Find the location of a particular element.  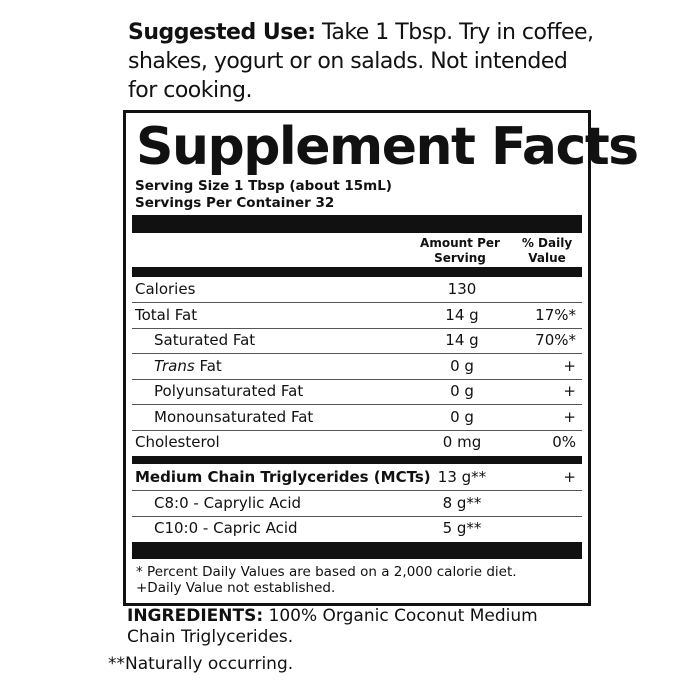

amount-per-serving: 130 is located at coordinates (462, 289).